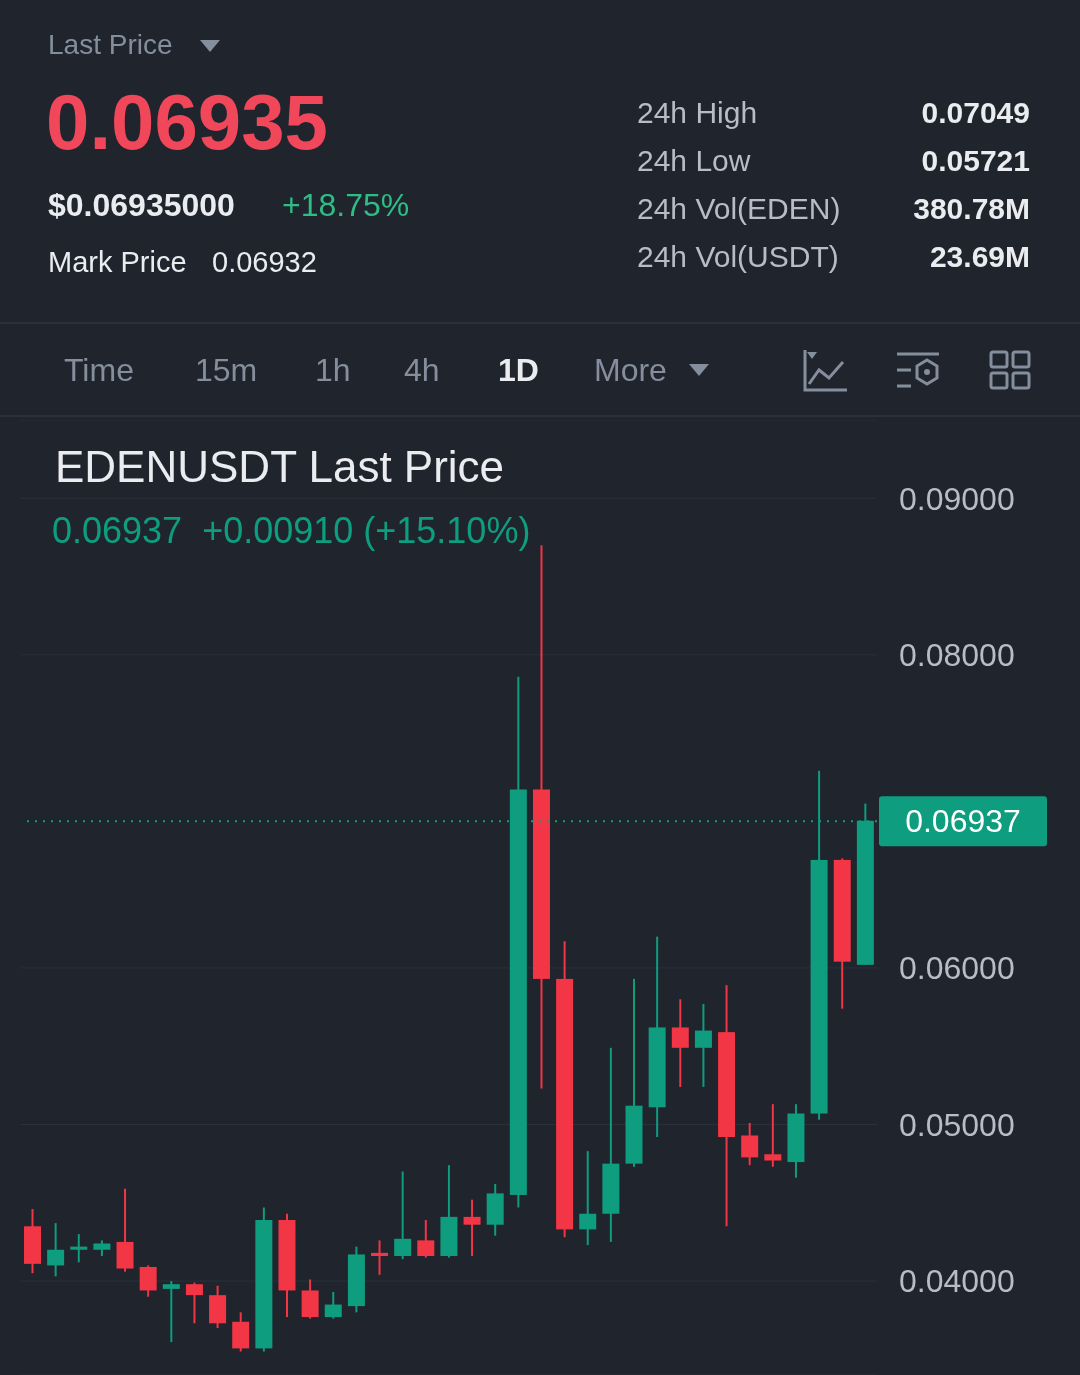 The height and width of the screenshot is (1375, 1080). I want to click on text: 0.06937 +0.00910 (+15.10%), so click(291, 530).